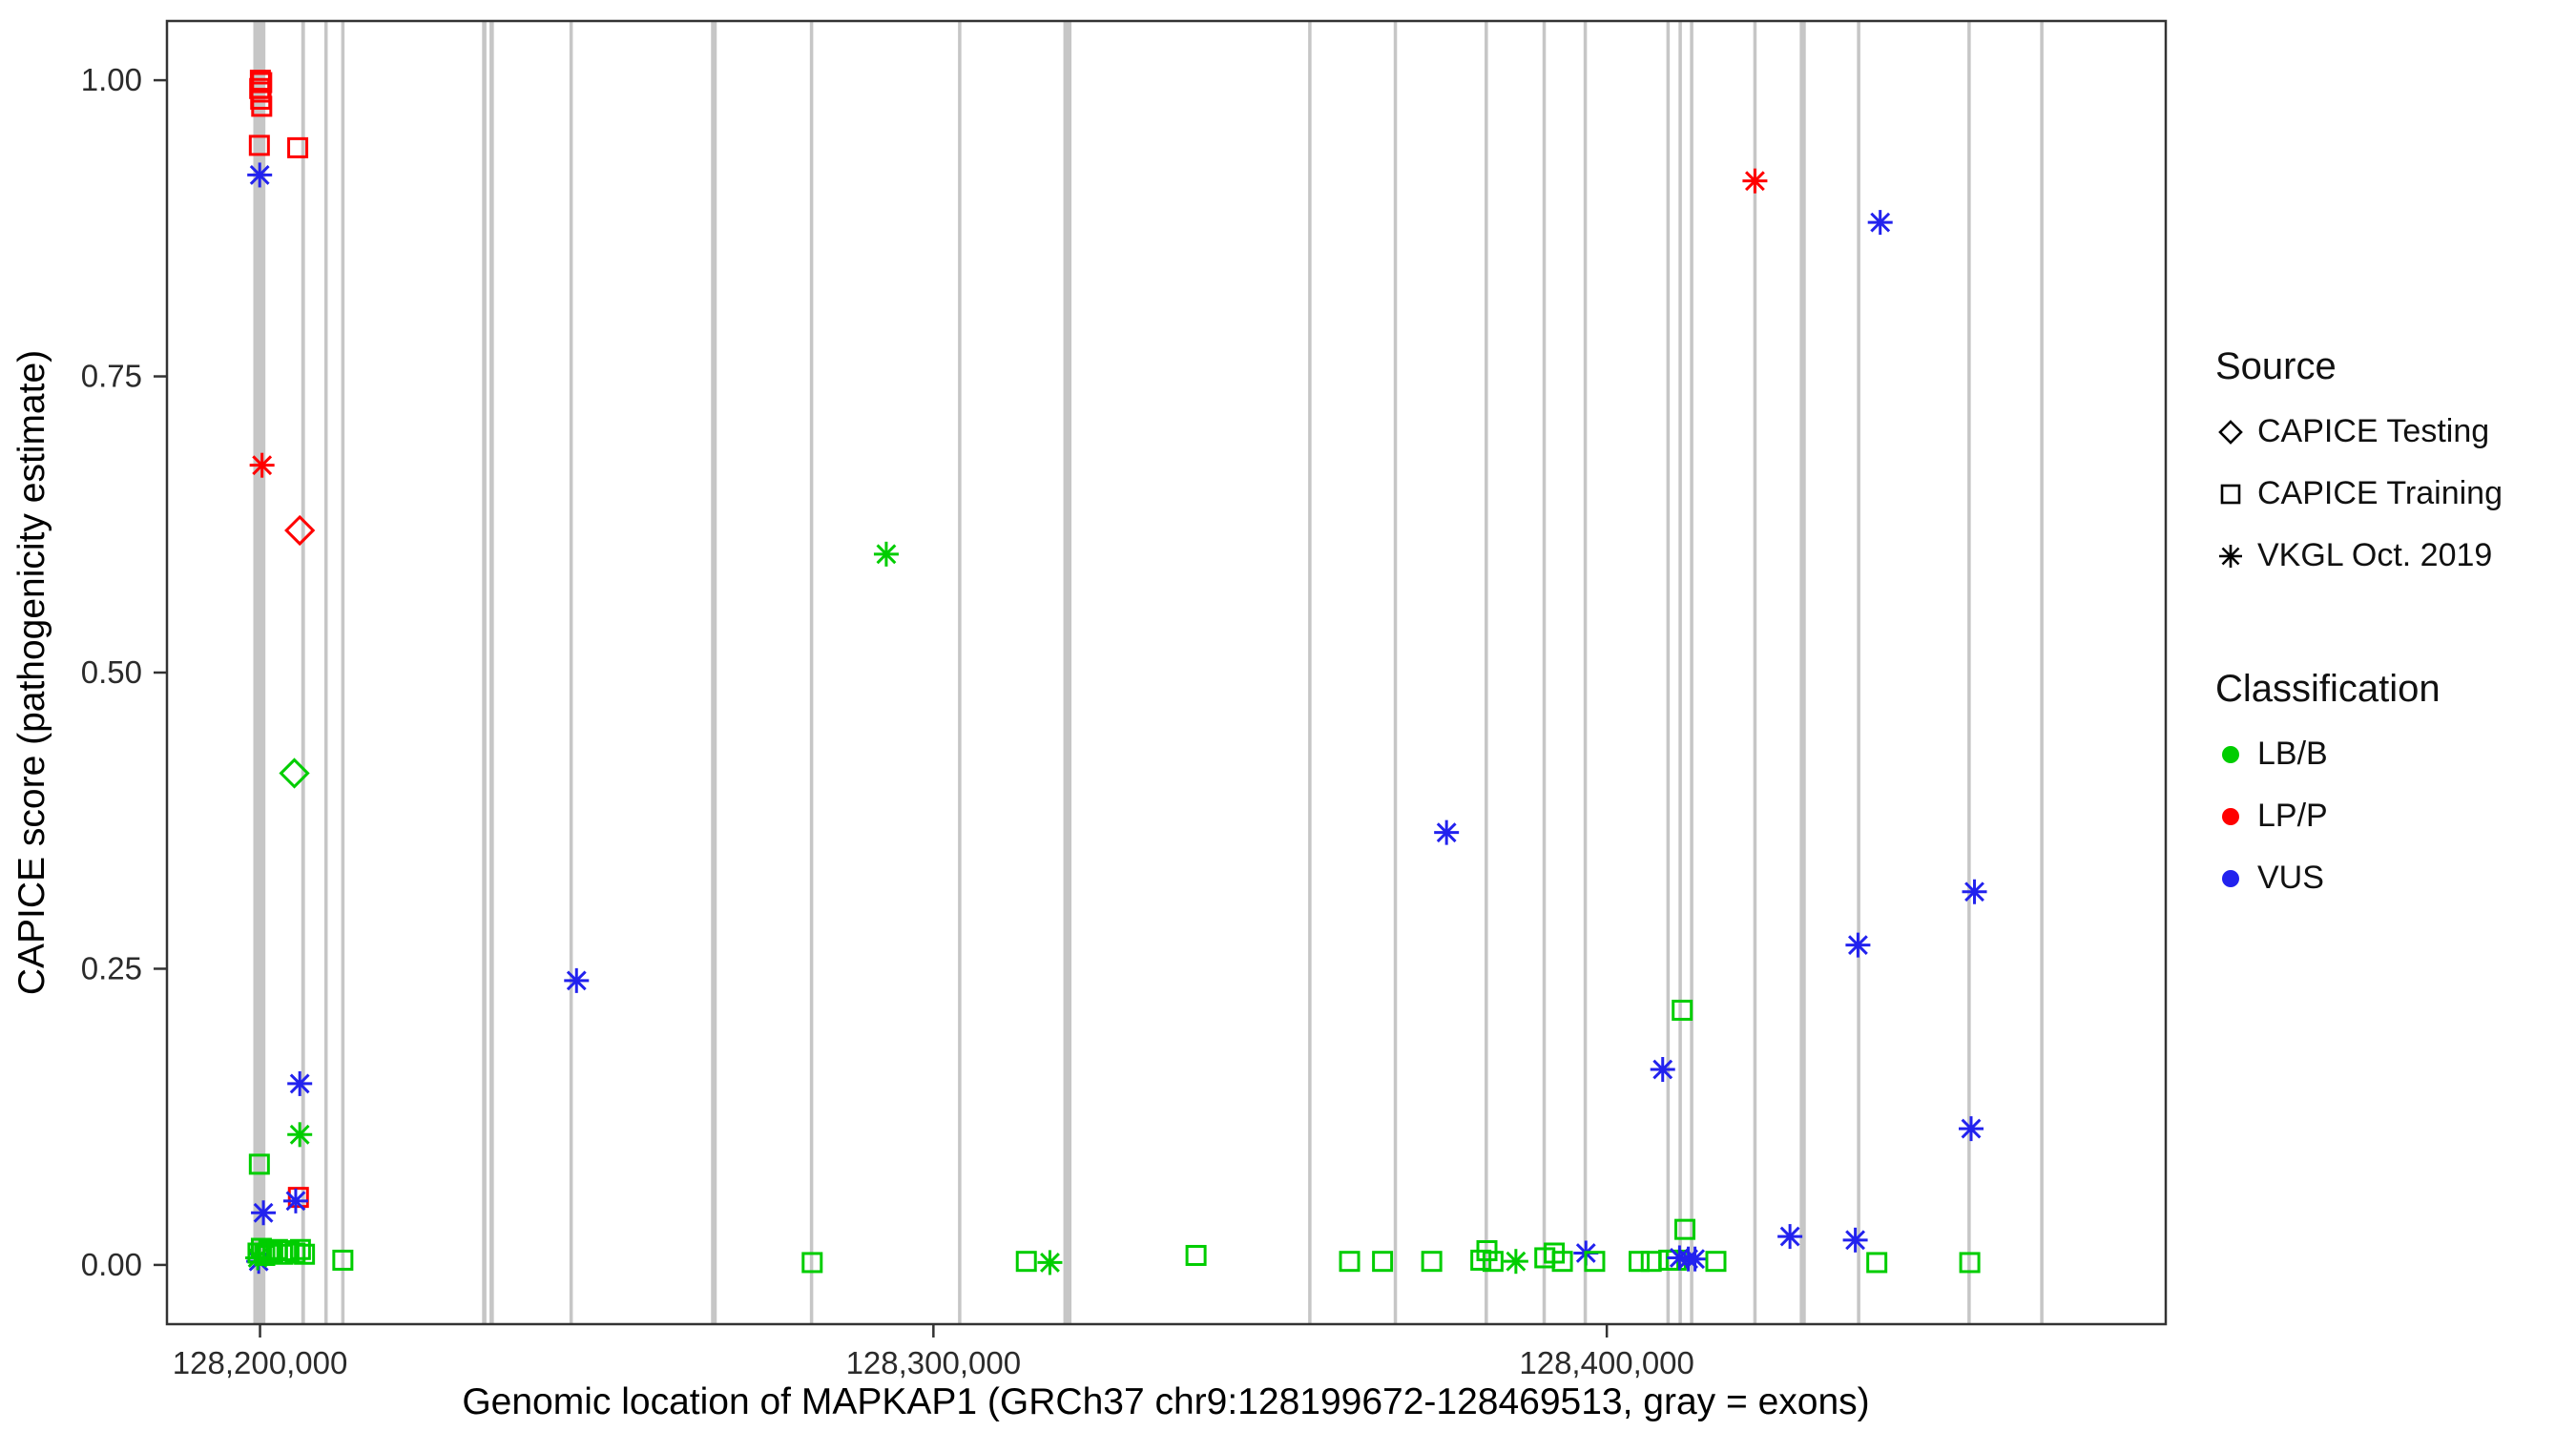 The height and width of the screenshot is (1431, 2576). Describe the element at coordinates (2236, 754) in the screenshot. I see `lbb-dot-icon` at that location.